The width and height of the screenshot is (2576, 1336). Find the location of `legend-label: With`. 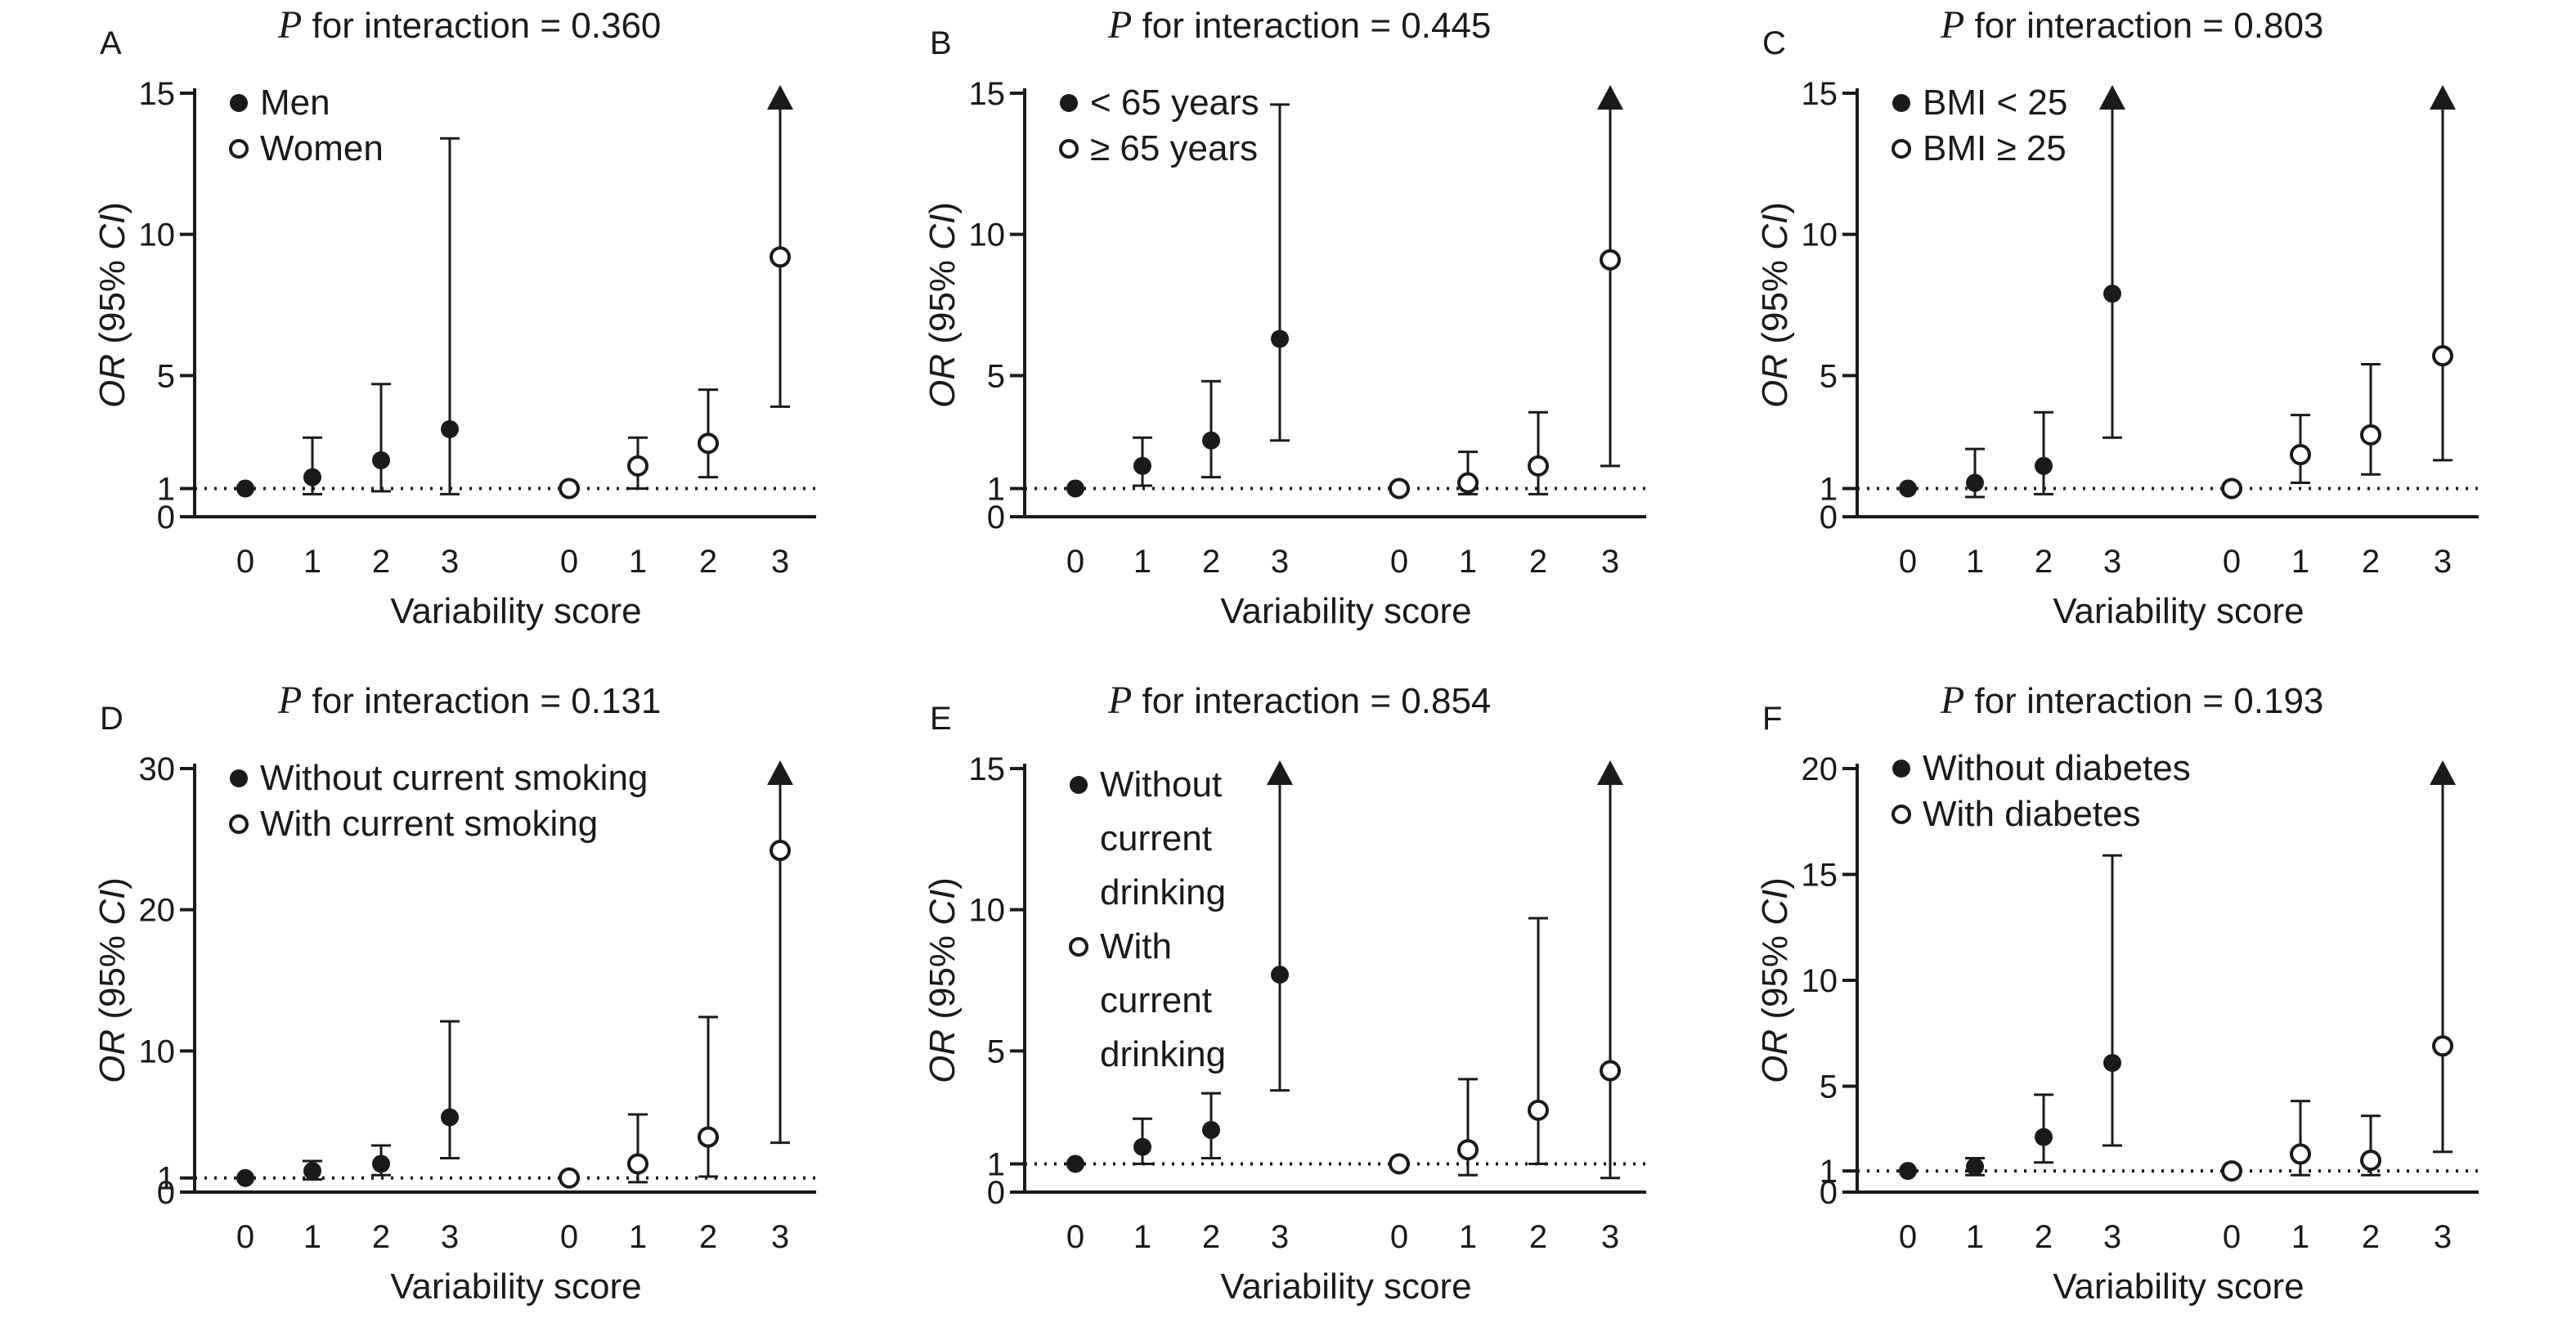

legend-label: With is located at coordinates (1136, 946).